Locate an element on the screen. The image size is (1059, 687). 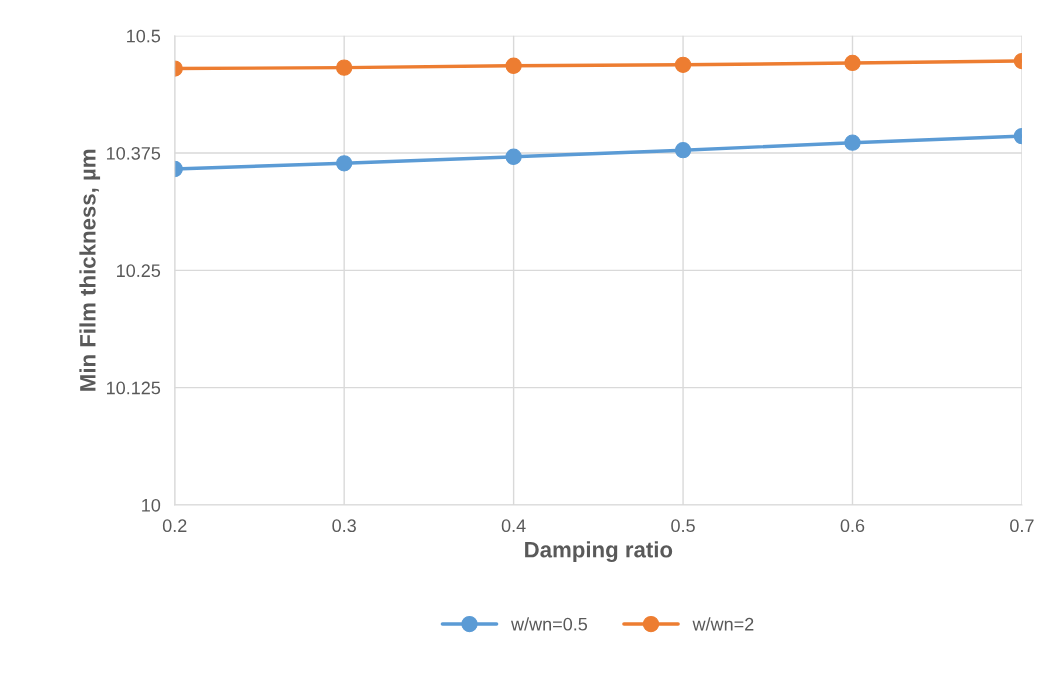
legend-label: w/wn=2 is located at coordinates (723, 624).